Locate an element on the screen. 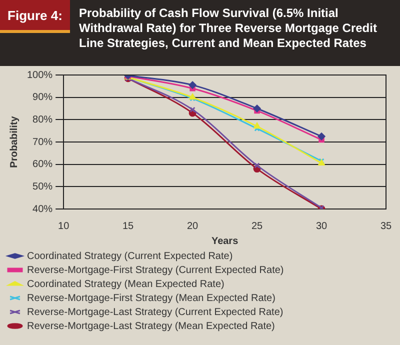  y-tick-label: 80% is located at coordinates (42, 120).